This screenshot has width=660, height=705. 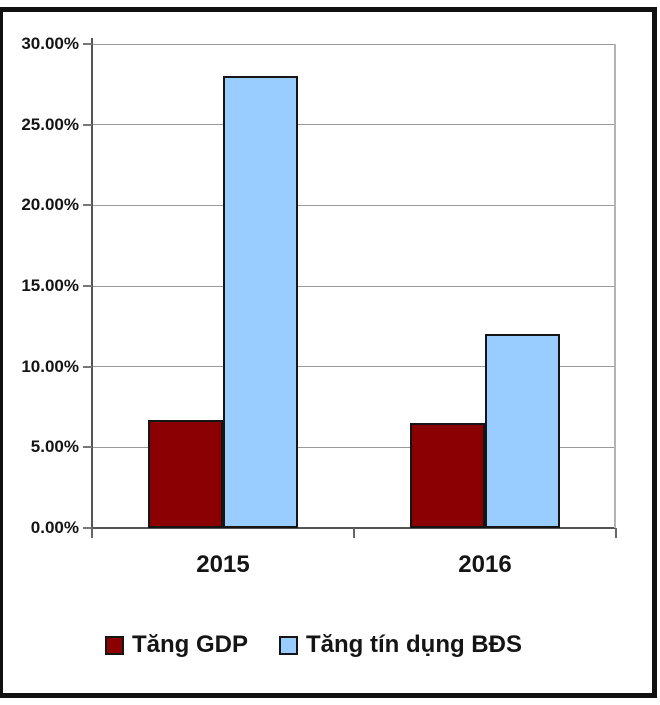 I want to click on y-tick-label-25: 25.00%, so click(x=50, y=124).